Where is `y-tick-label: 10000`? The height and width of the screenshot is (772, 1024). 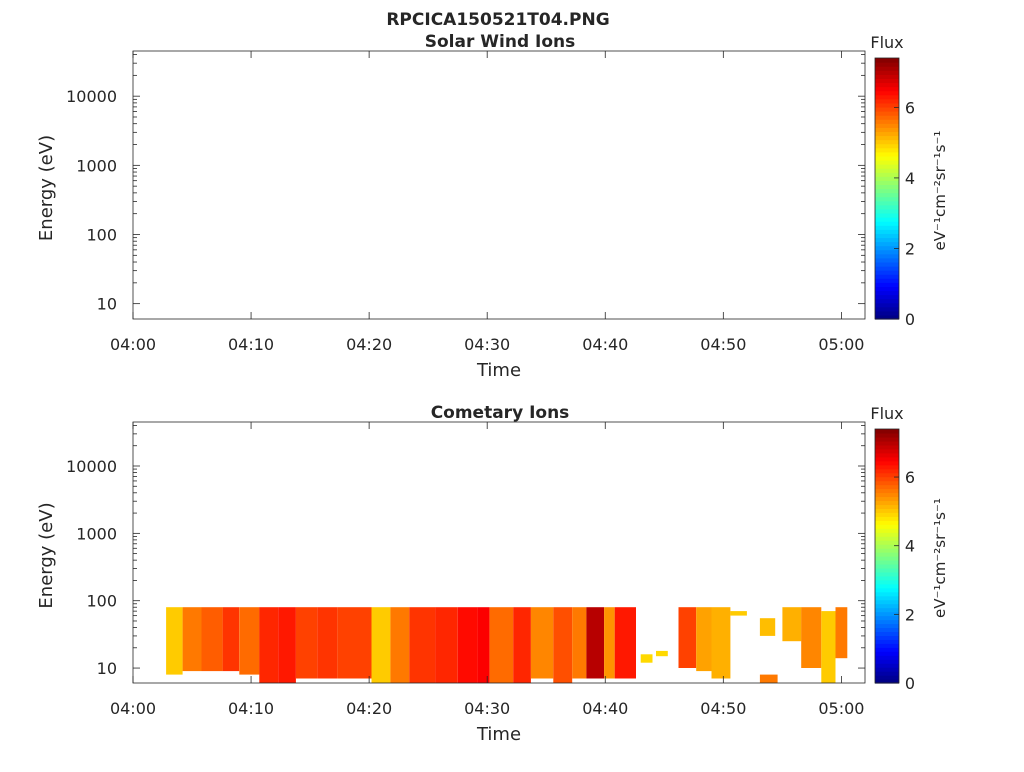 y-tick-label: 10000 is located at coordinates (91, 466).